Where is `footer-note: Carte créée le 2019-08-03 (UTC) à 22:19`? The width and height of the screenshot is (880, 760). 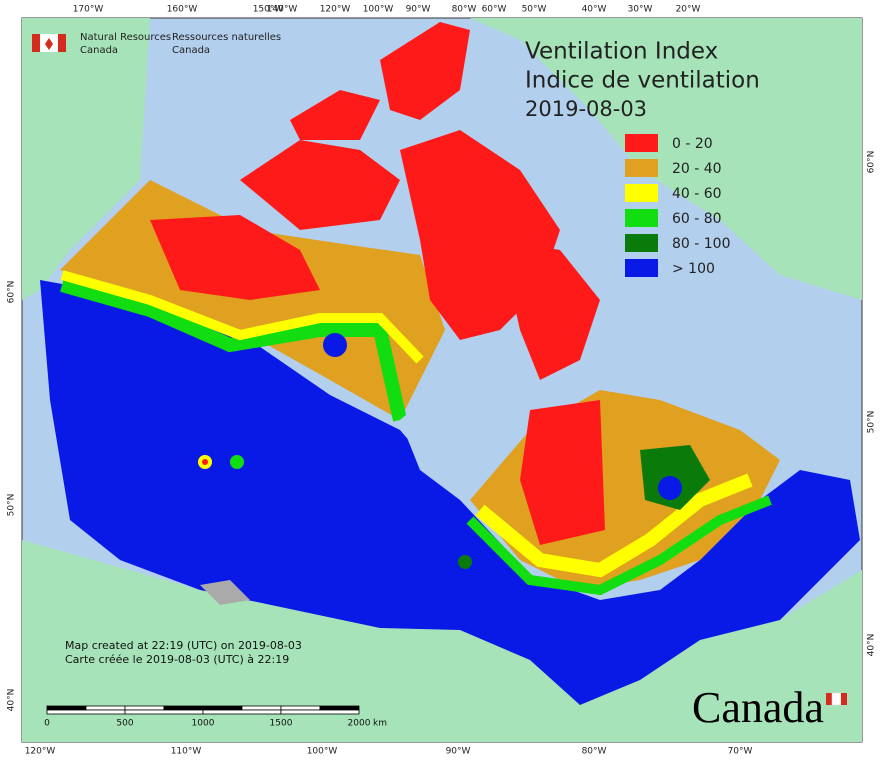
footer-note: Carte créée le 2019-08-03 (UTC) à 22:19 is located at coordinates (177, 659).